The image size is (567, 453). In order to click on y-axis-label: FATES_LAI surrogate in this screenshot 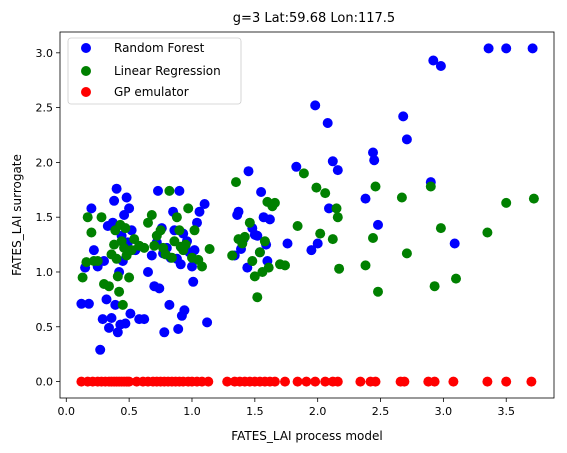, I will do `click(17, 215)`.